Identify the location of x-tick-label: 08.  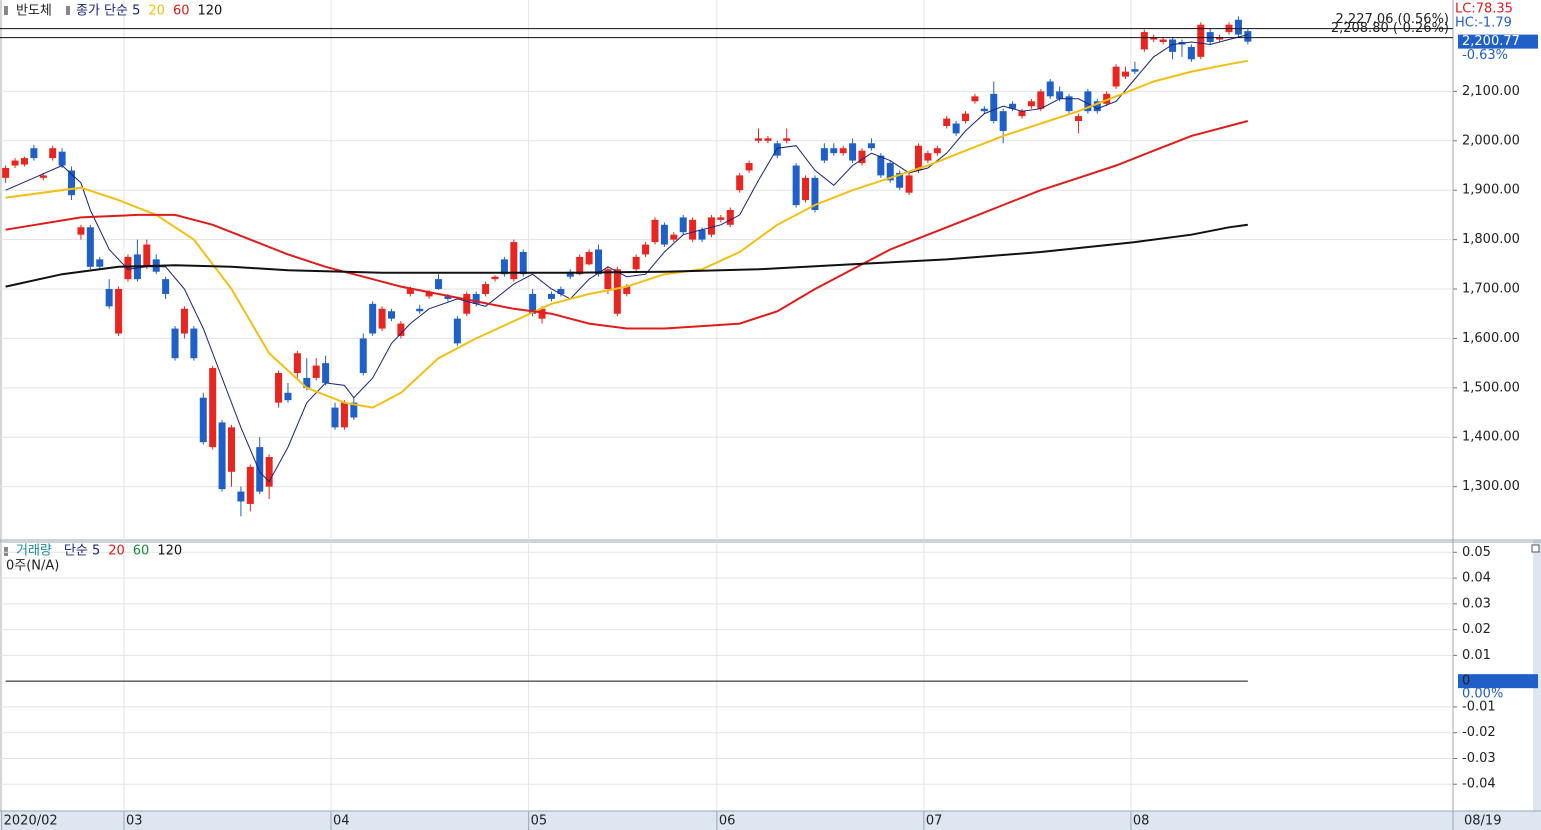
(1141, 821).